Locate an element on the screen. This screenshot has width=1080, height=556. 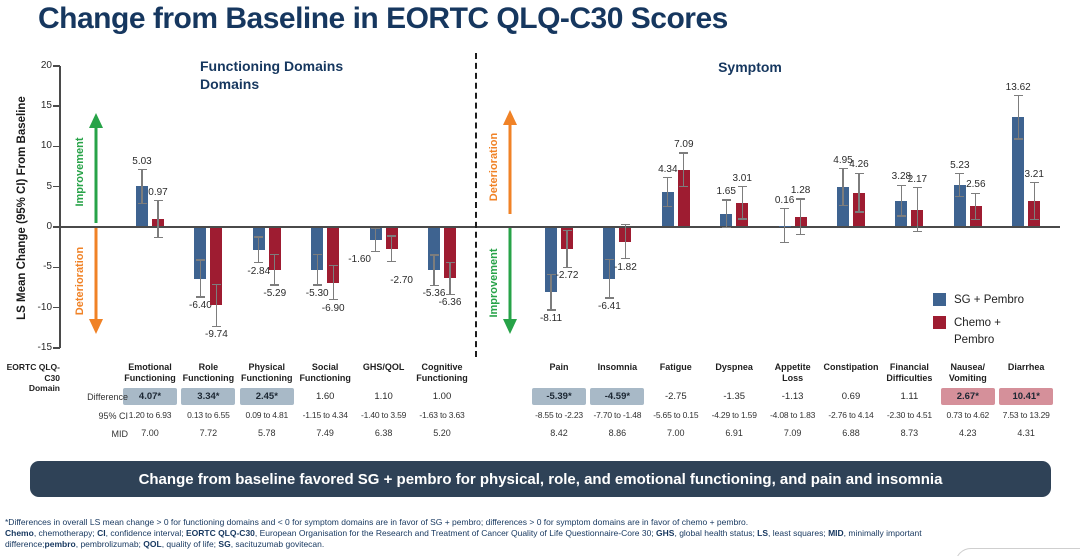
y-tick-label: -10 is located at coordinates (44, 307).